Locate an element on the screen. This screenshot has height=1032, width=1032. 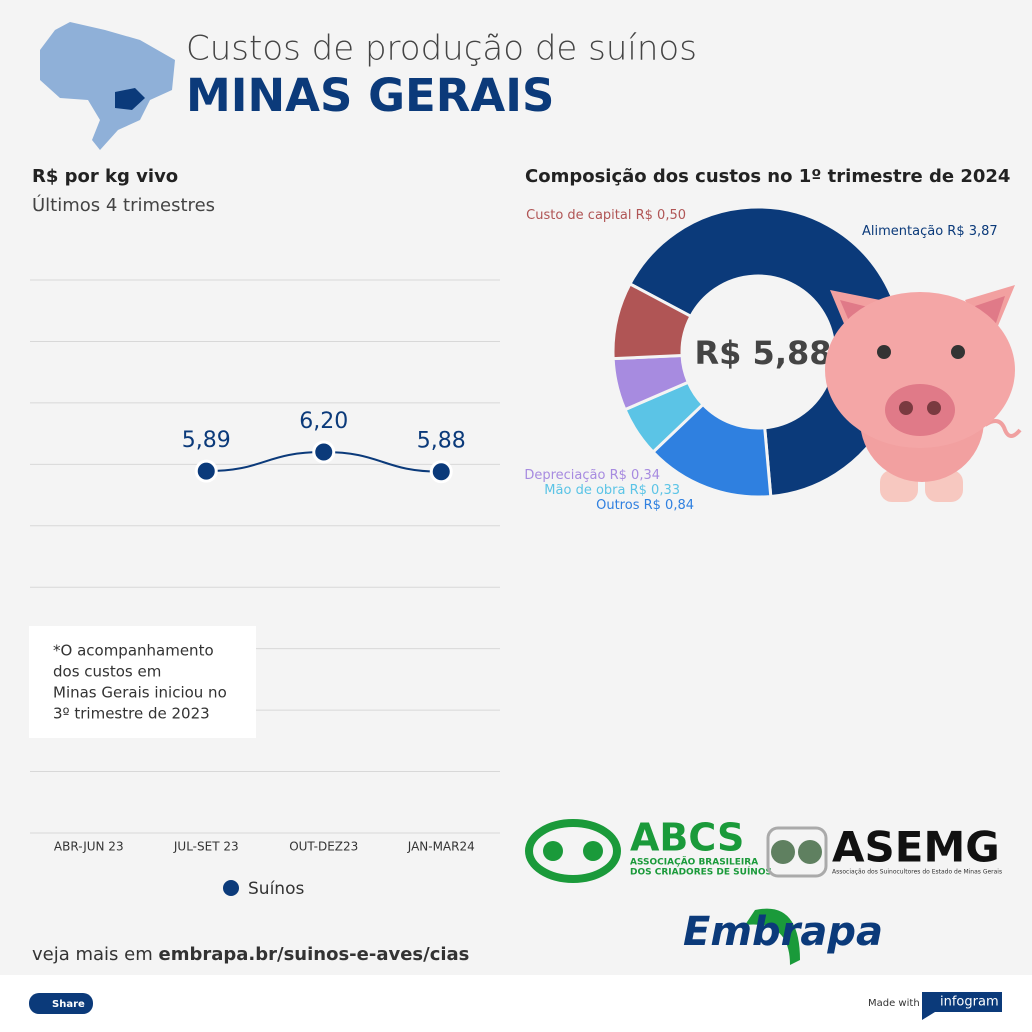
pie-center-label: R$ 5,88 is located at coordinates (763, 353).